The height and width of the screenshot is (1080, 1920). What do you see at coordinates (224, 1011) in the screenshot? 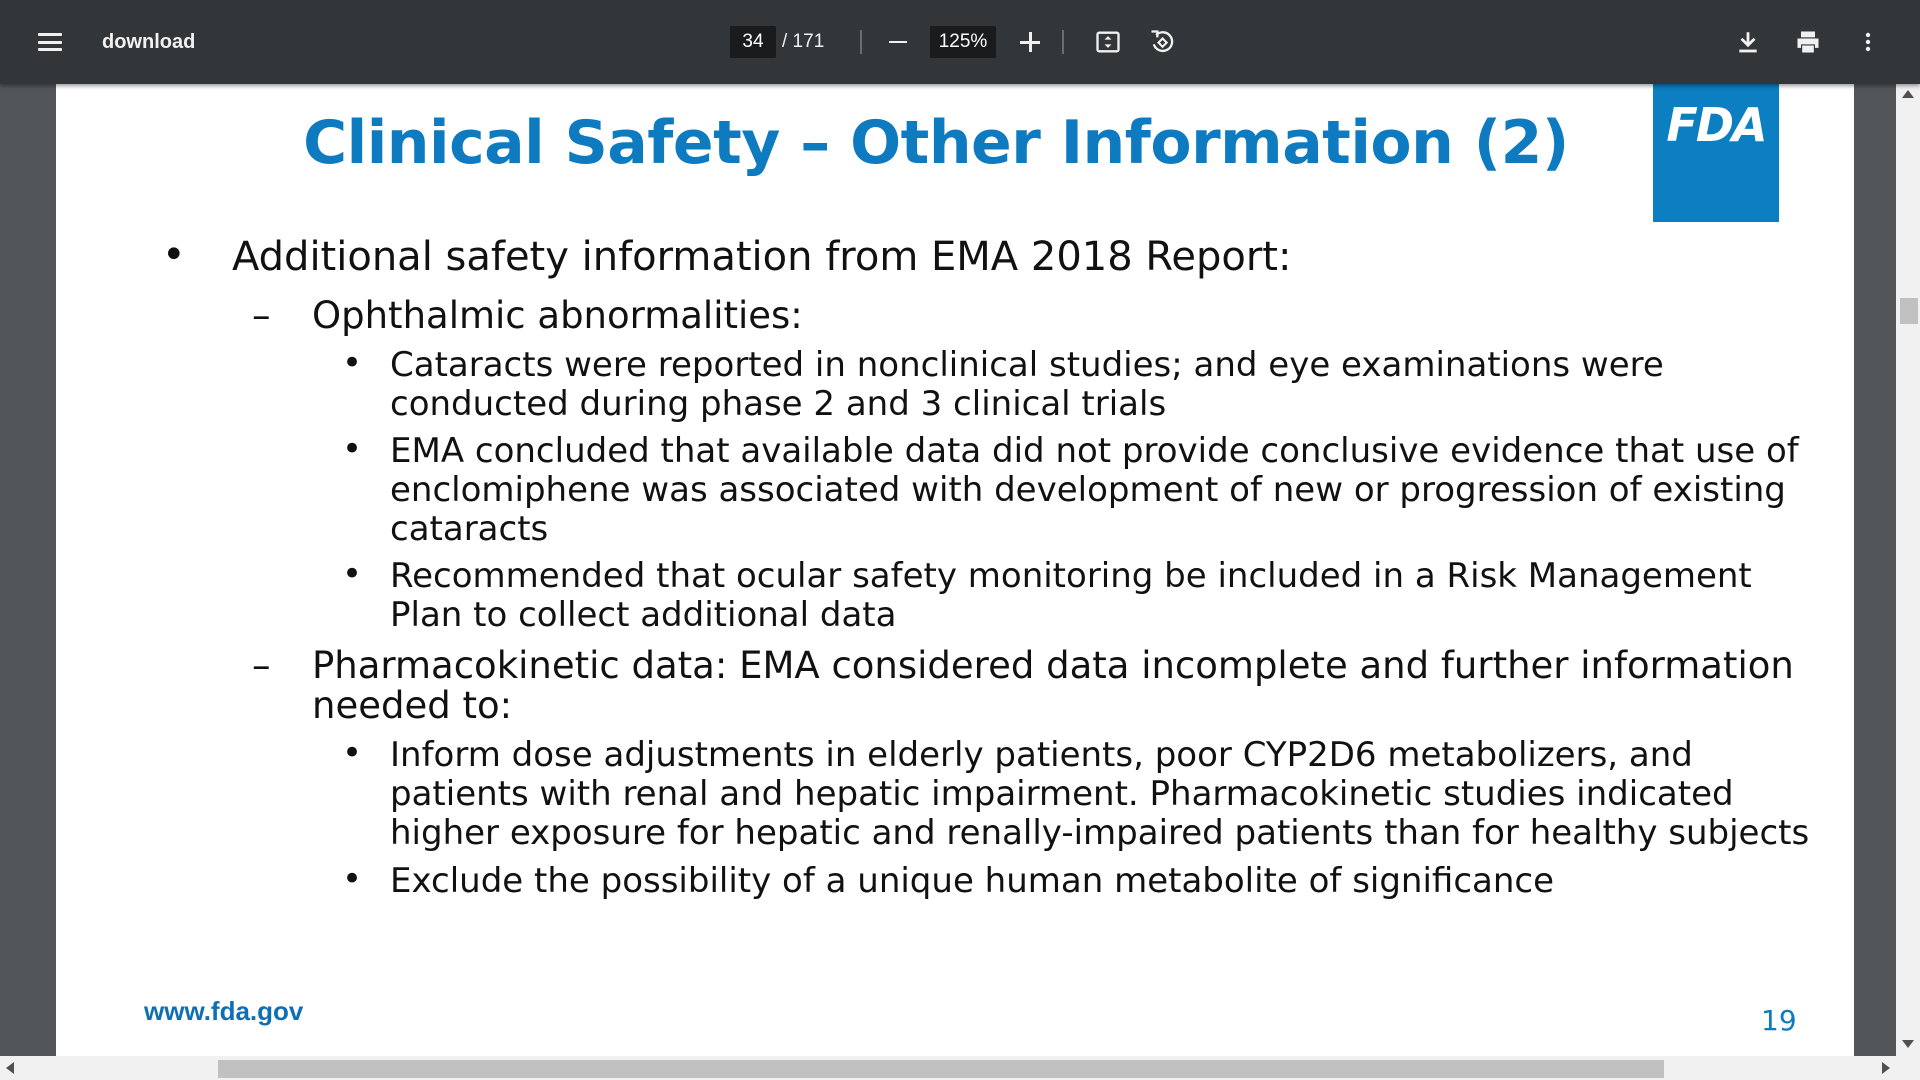
I see `footer-url: www.fda.gov` at bounding box center [224, 1011].